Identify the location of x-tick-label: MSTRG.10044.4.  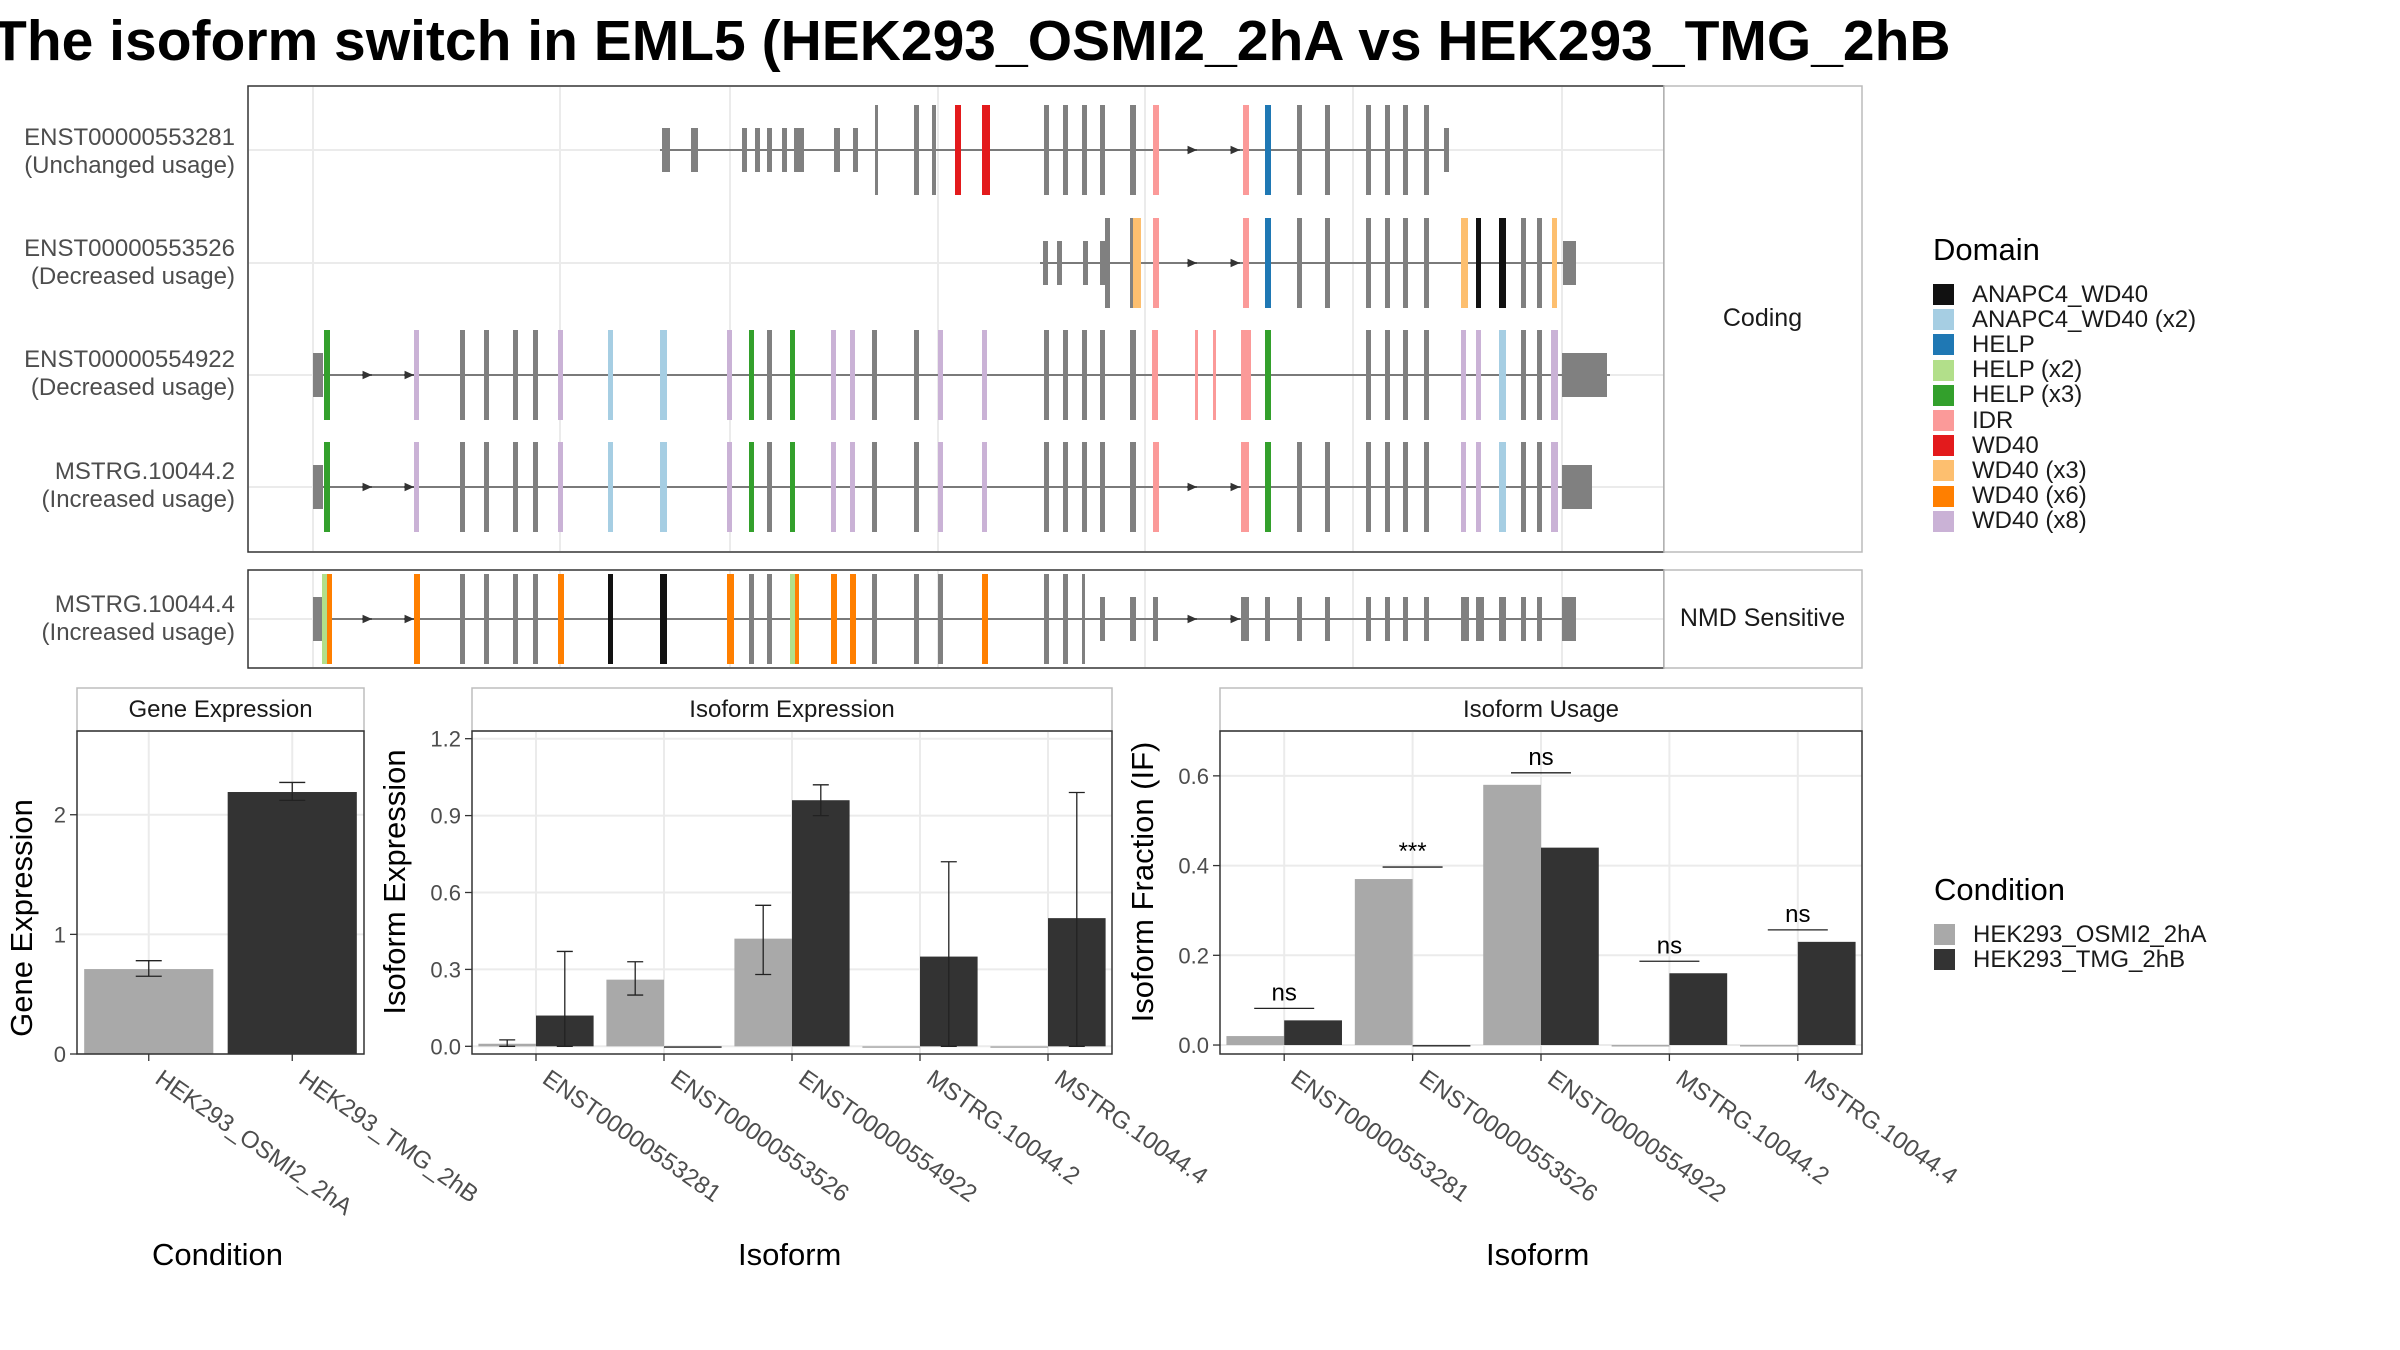
(1880, 1127).